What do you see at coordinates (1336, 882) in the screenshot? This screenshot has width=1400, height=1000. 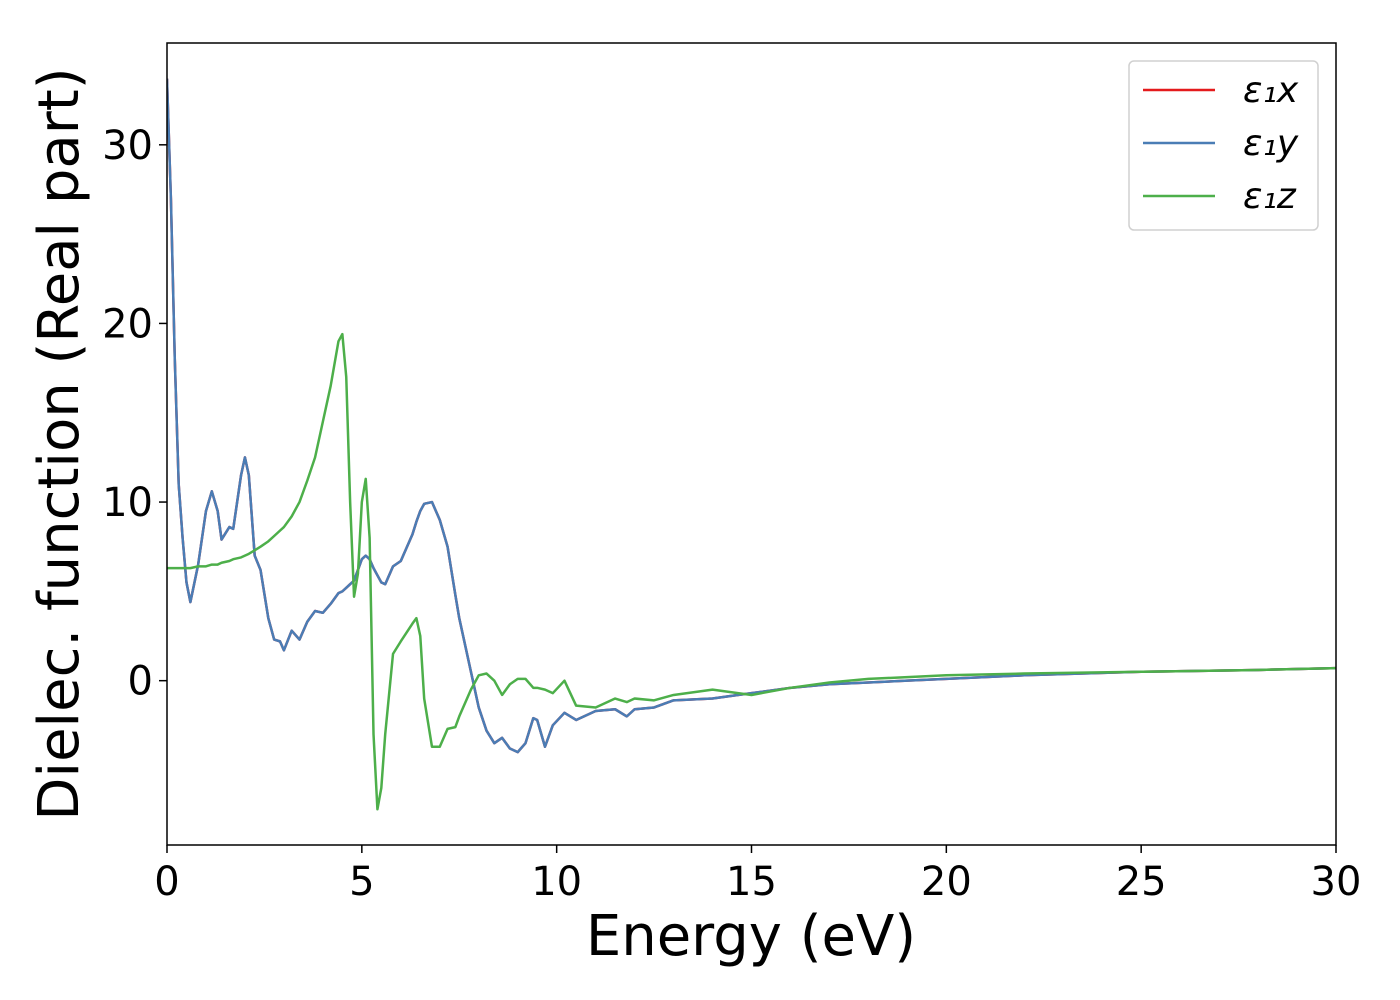 I see `x-tick-label: 30` at bounding box center [1336, 882].